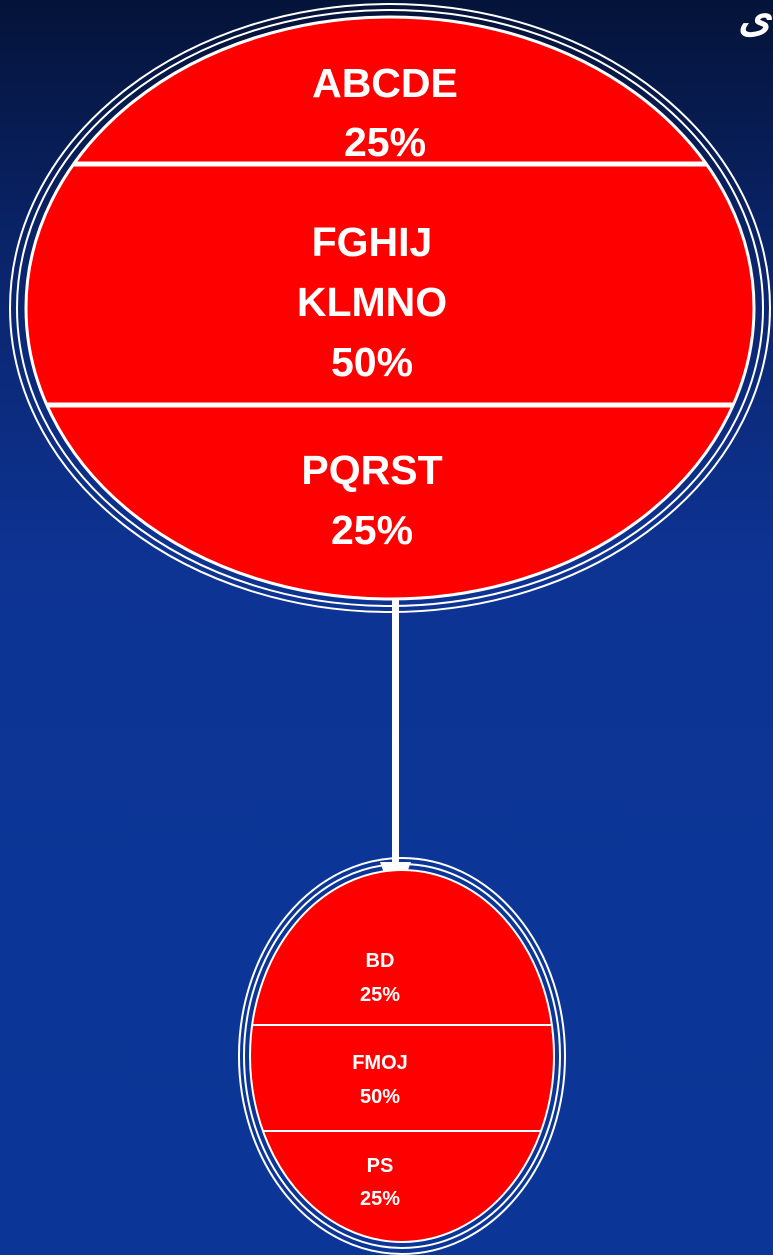 This screenshot has height=1255, width=773. What do you see at coordinates (380, 961) in the screenshot?
I see `result-section-1-line-1: BD` at bounding box center [380, 961].